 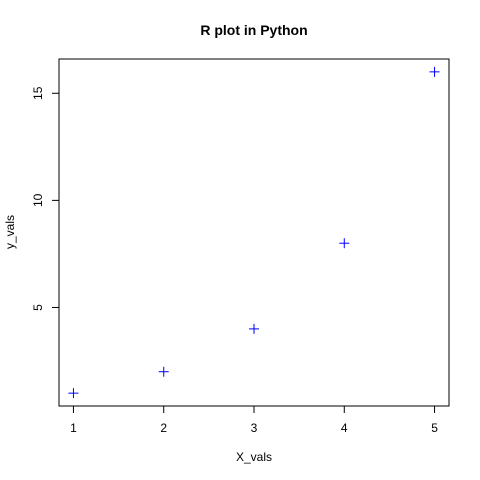 I want to click on x-tick-label: 3, so click(x=254, y=428).